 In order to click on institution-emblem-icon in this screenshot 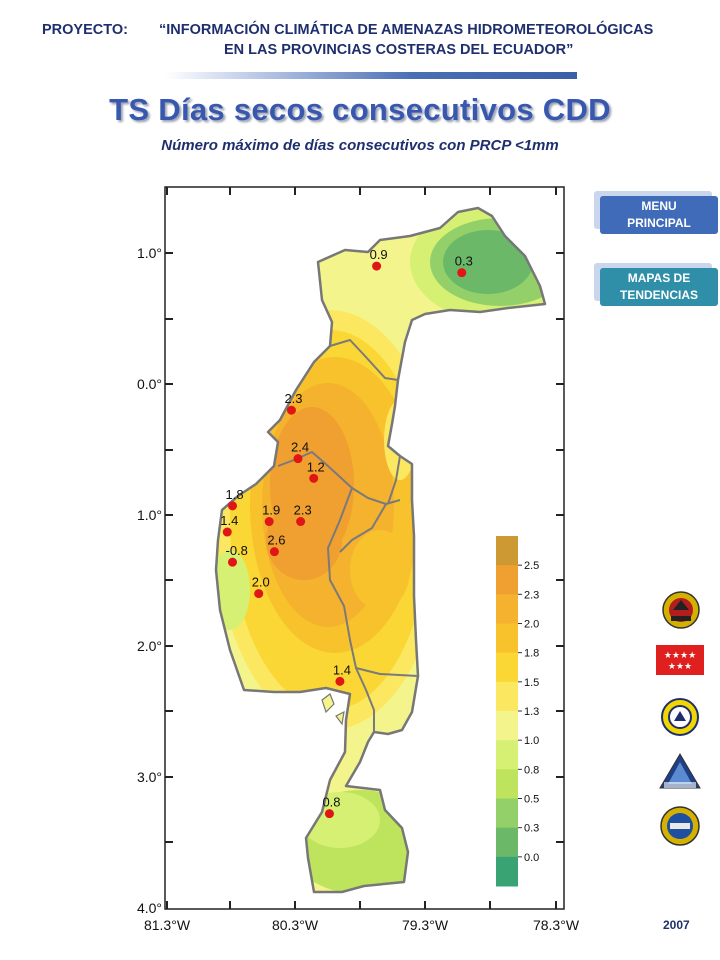, I will do `click(680, 717)`.